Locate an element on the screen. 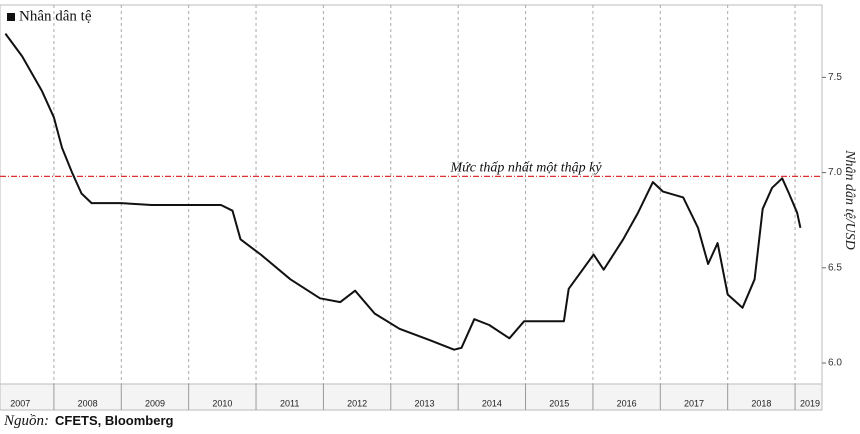  legend-swatch is located at coordinates (11, 17).